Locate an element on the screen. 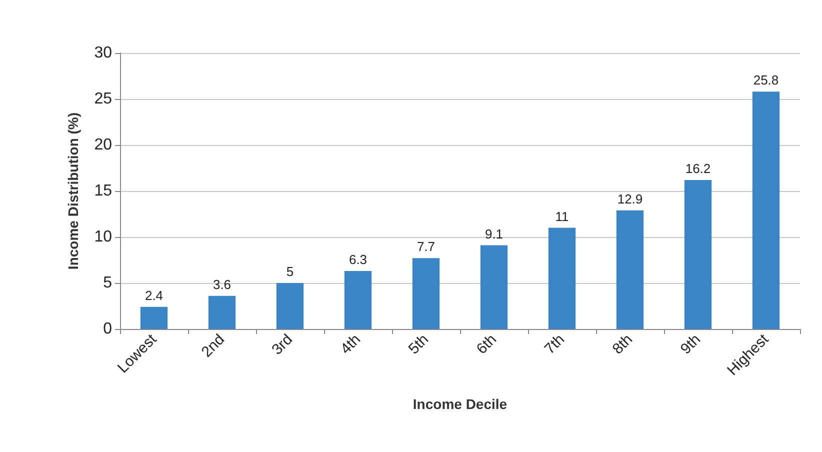  x-tick-label: 6th is located at coordinates (486, 344).